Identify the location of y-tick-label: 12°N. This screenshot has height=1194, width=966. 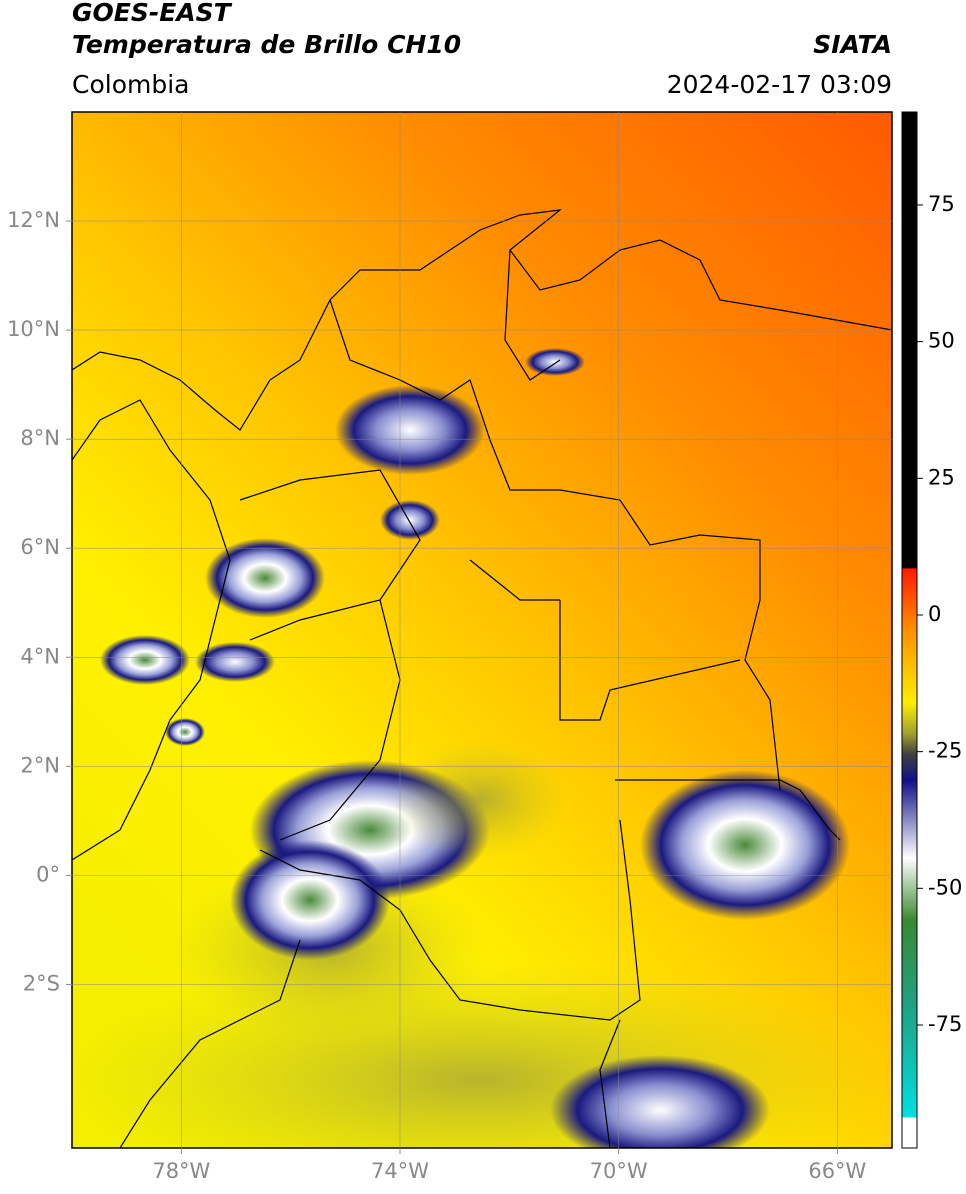
(33, 220).